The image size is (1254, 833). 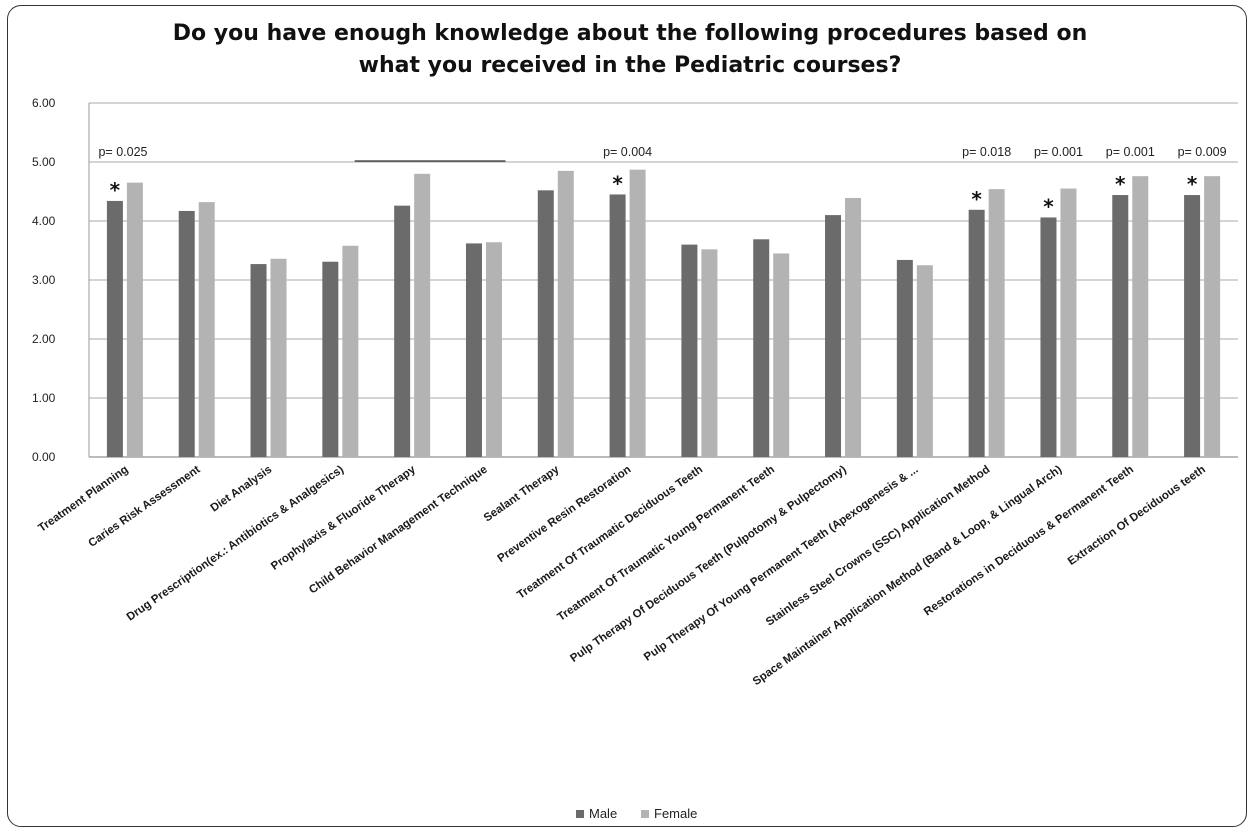 What do you see at coordinates (522, 493) in the screenshot?
I see `x-tick-label: Sealant Therapy` at bounding box center [522, 493].